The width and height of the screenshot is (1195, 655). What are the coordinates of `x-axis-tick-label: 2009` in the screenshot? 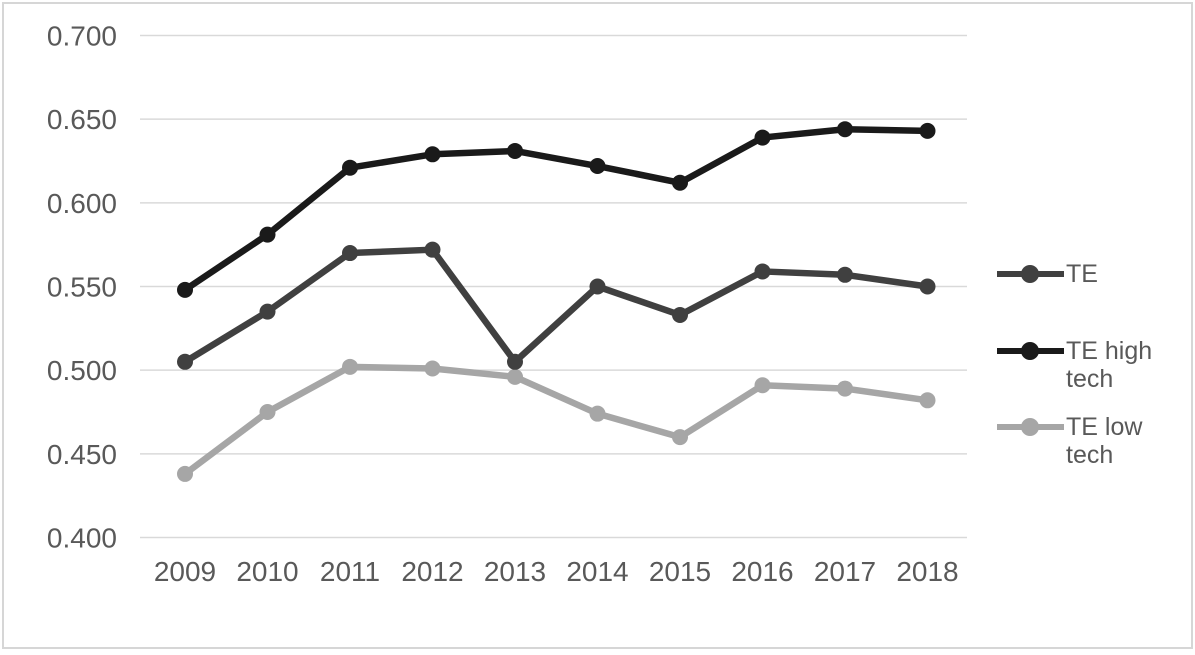 It's located at (185, 571).